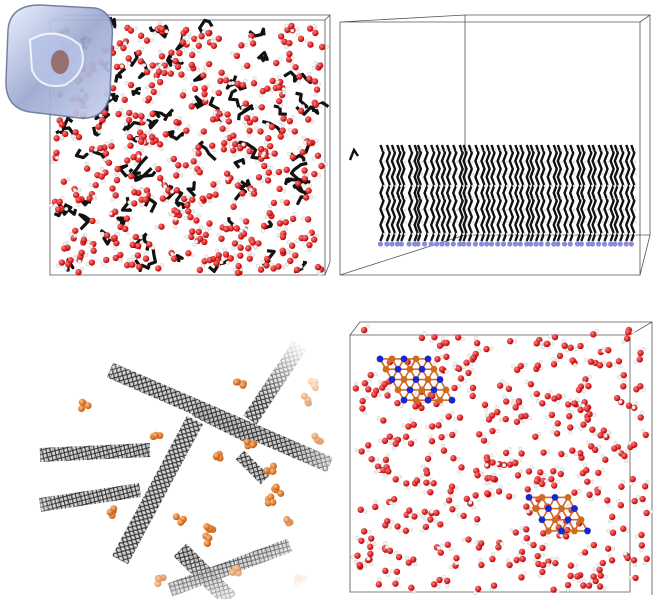 This screenshot has height=599, width=655. Describe the element at coordinates (443, 193) in the screenshot. I see `alkyl-chain` at that location.